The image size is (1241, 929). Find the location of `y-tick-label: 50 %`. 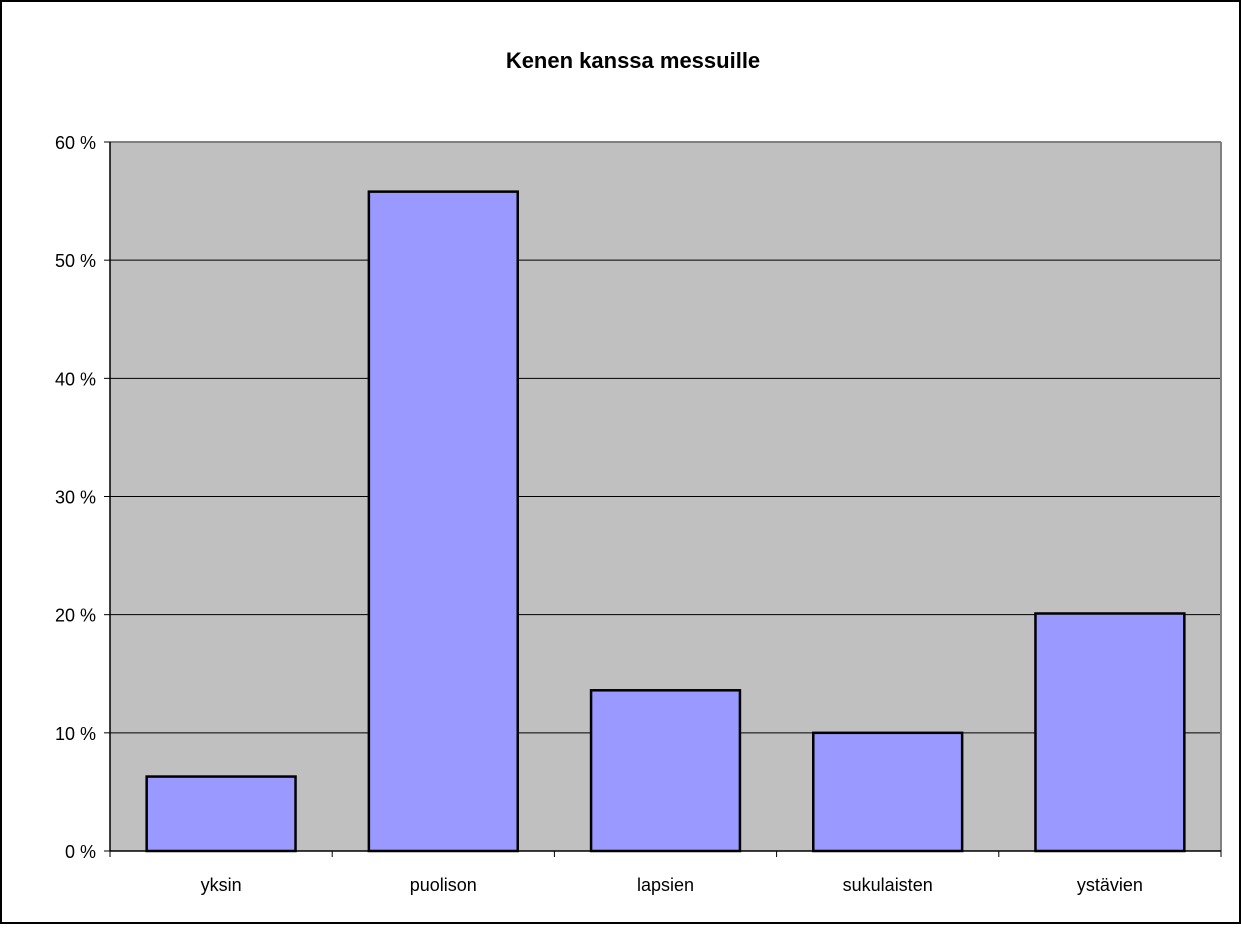

y-tick-label: 50 % is located at coordinates (75, 261).